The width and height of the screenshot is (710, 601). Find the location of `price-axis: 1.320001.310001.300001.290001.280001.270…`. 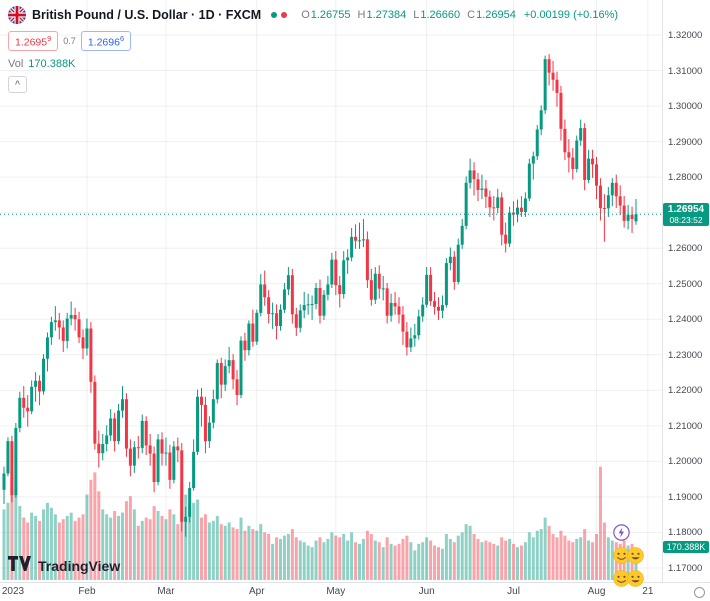

price-axis: 1.320001.310001.300001.290001.280001.270… is located at coordinates (686, 291).